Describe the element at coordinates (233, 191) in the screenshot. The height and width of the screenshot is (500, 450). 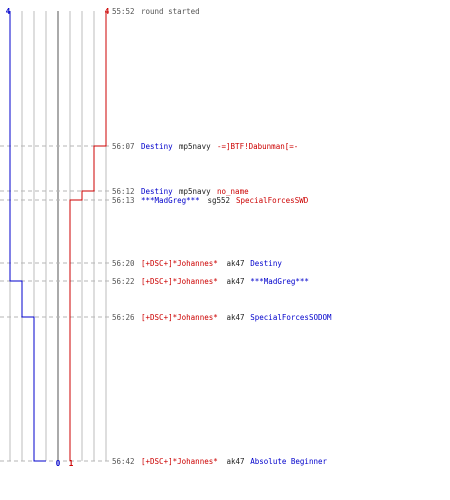
I see `event-victim: no_name` at that location.